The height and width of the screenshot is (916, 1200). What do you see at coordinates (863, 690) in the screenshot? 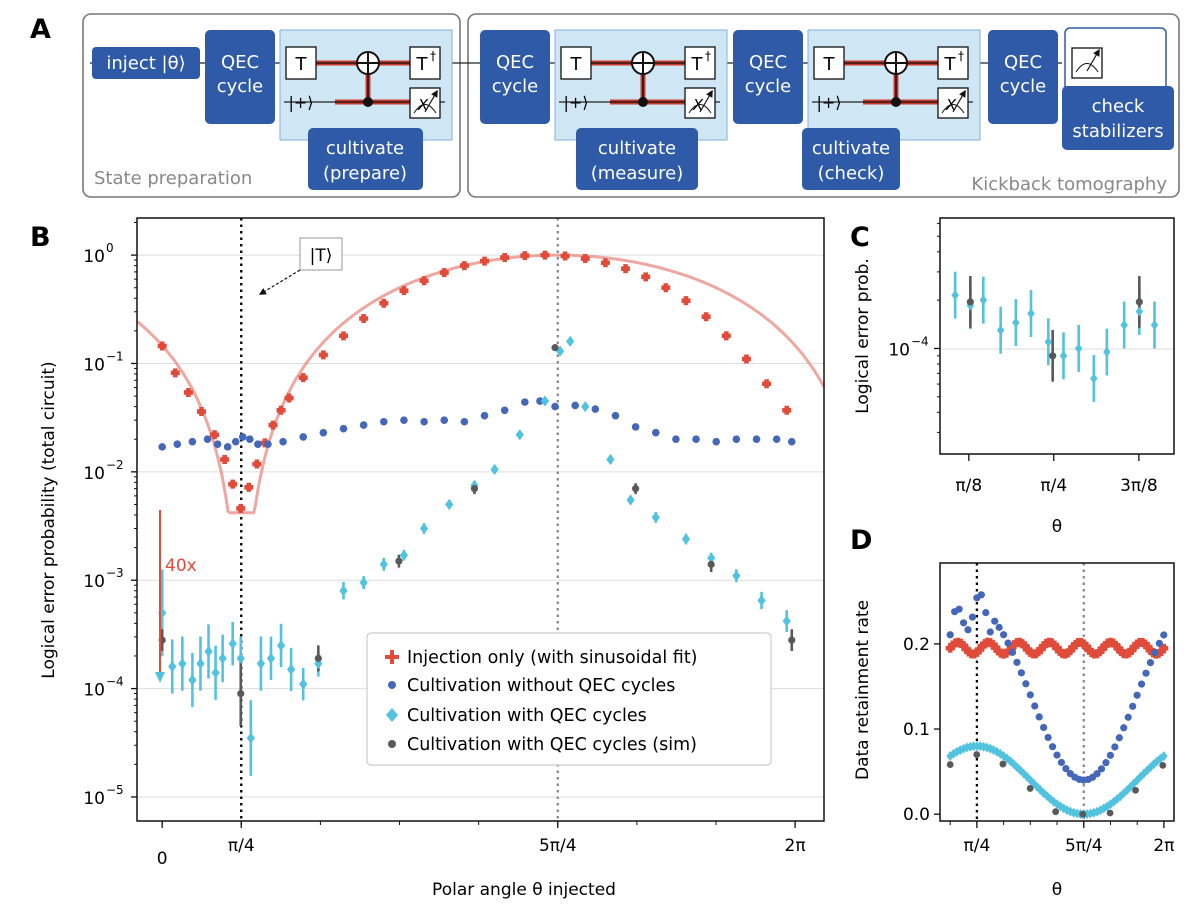
I see `panel-d-ylabel: Data retainment rate` at bounding box center [863, 690].